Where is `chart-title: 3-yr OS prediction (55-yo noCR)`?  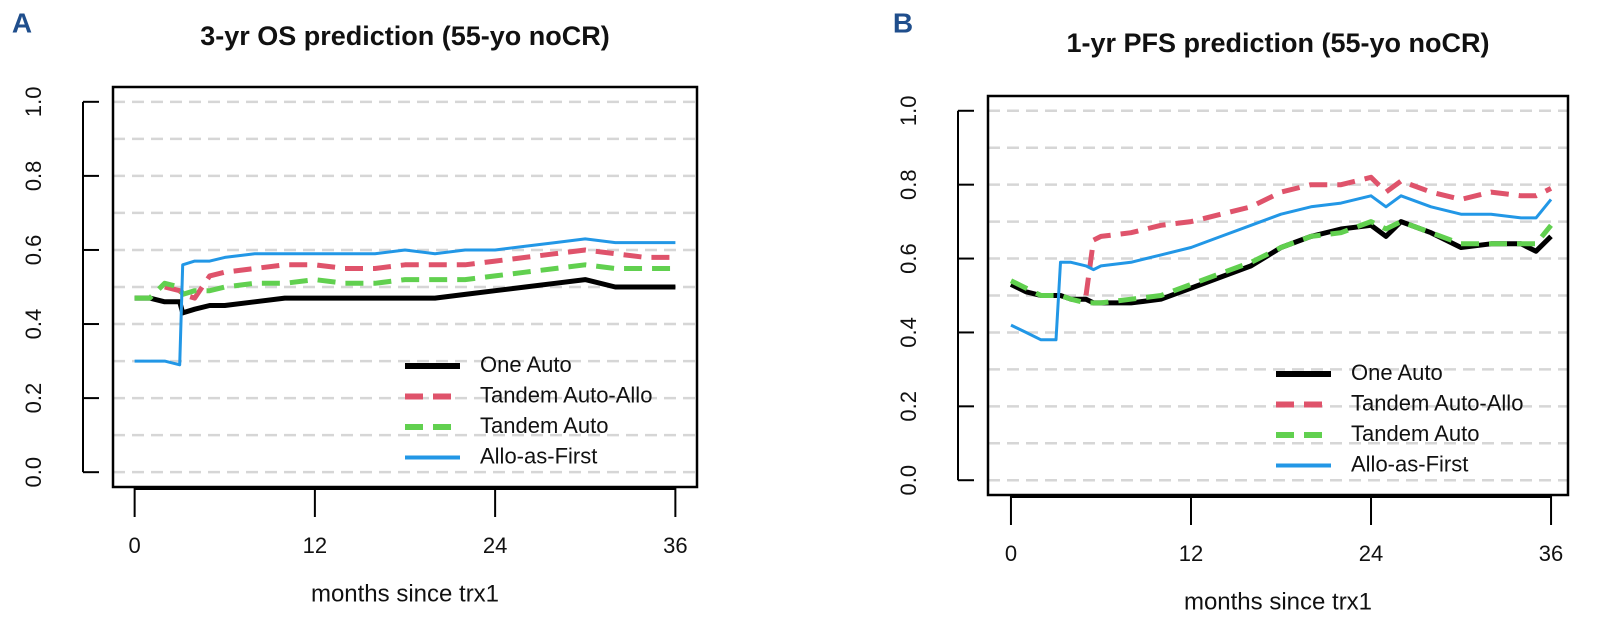
chart-title: 3-yr OS prediction (55-yo noCR) is located at coordinates (405, 36).